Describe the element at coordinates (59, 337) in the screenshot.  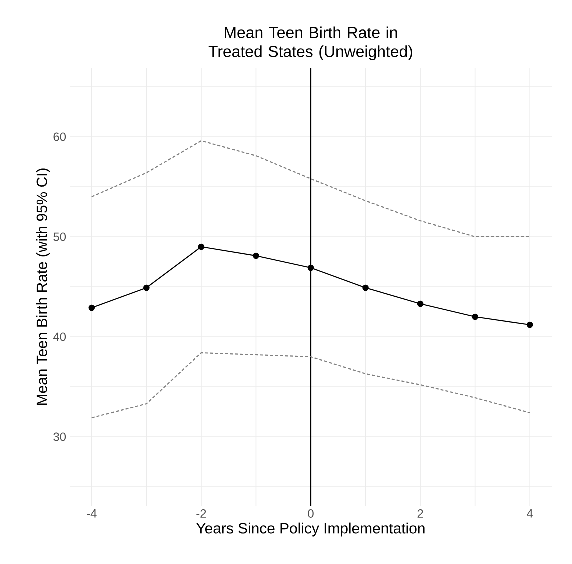
I see `y-tick-label: 40` at that location.